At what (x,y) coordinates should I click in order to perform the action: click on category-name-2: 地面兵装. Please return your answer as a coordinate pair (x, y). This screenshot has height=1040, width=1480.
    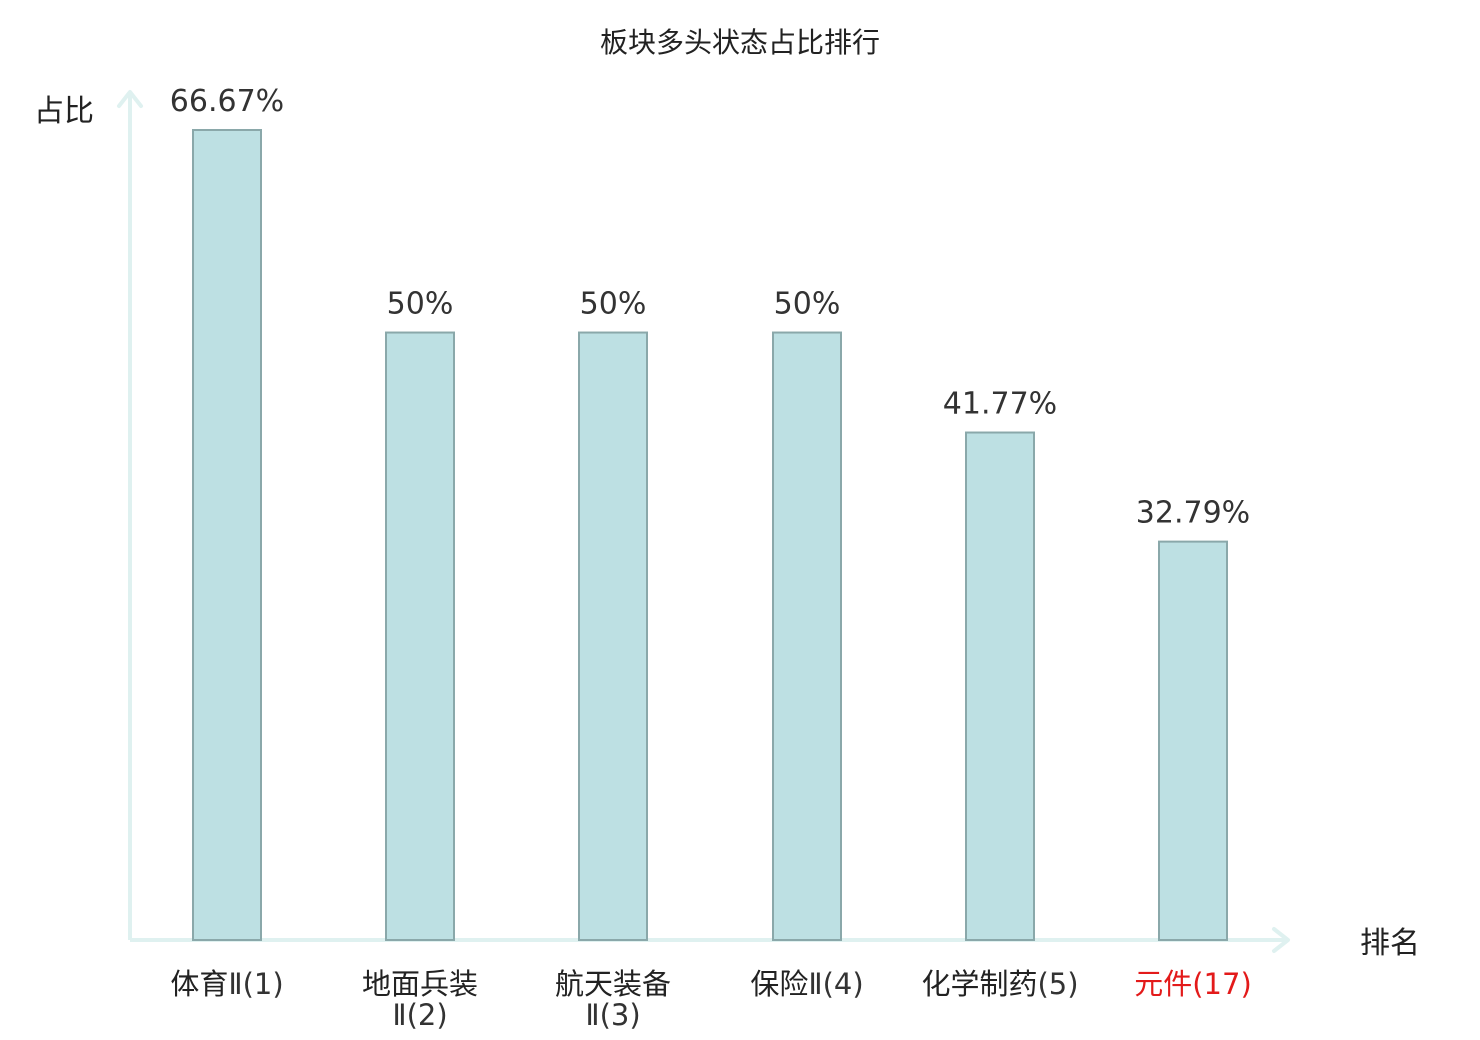
    Looking at the image, I should click on (420, 984).